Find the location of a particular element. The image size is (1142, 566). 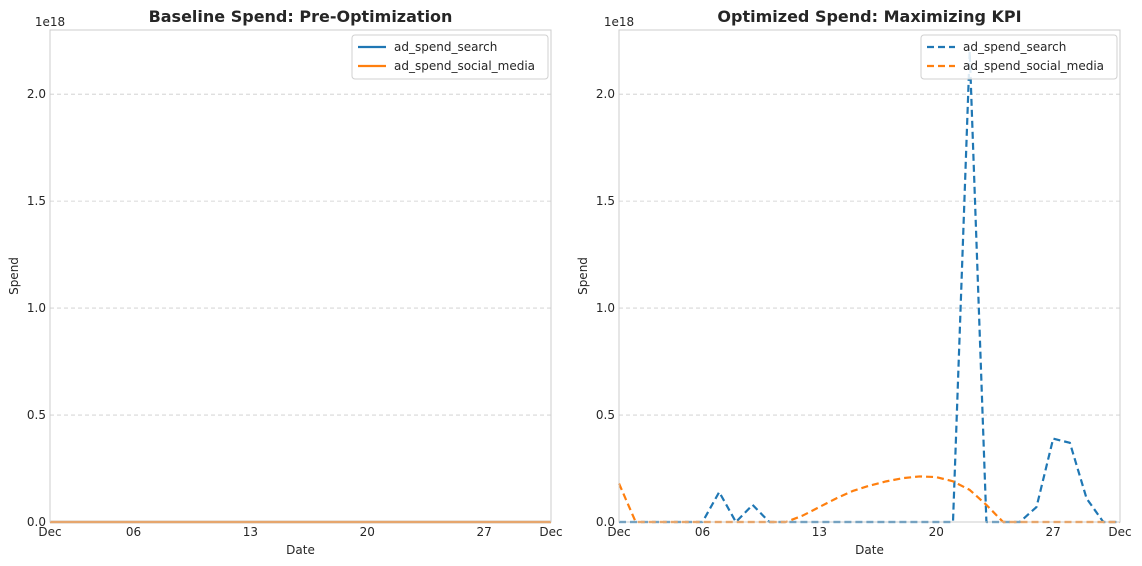

chart-title: Baseline Spend: Pre-Optimization is located at coordinates (301, 16).